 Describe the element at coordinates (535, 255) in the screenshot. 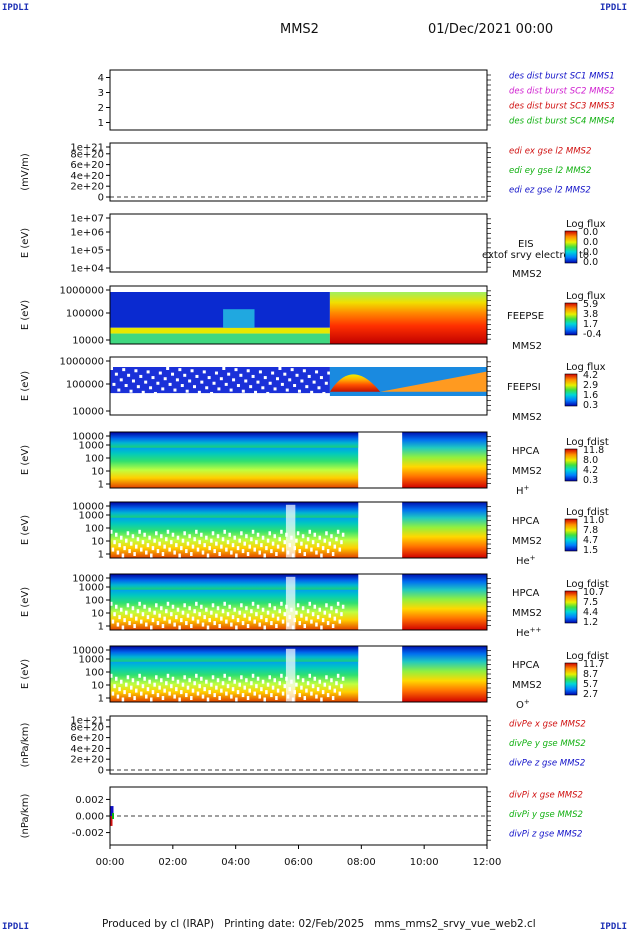

I see `overlay-label: extof srvy electron to` at that location.